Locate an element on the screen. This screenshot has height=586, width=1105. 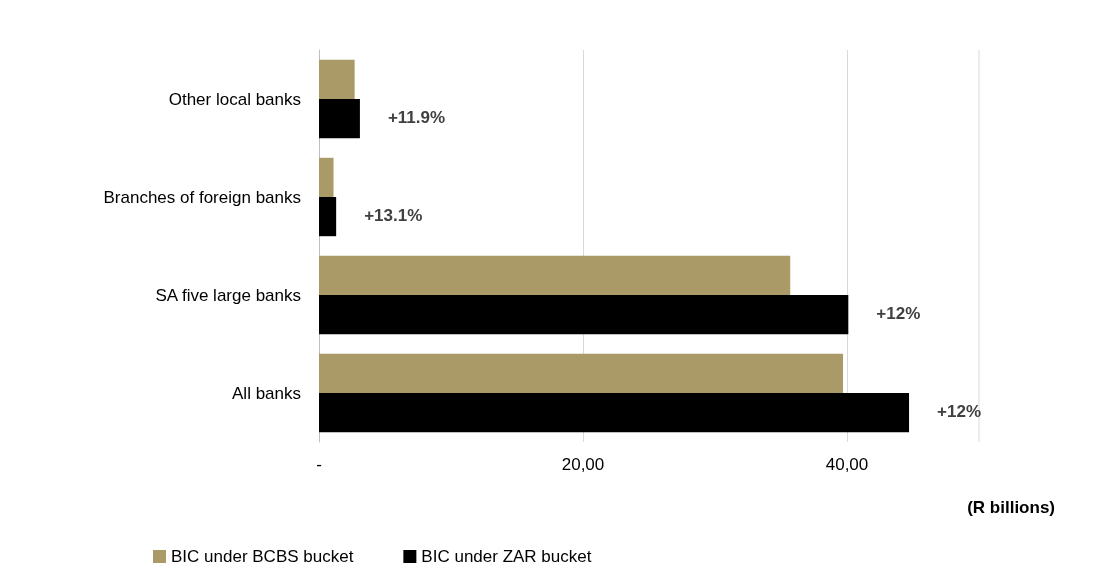
x-tick-label: - is located at coordinates (319, 464).